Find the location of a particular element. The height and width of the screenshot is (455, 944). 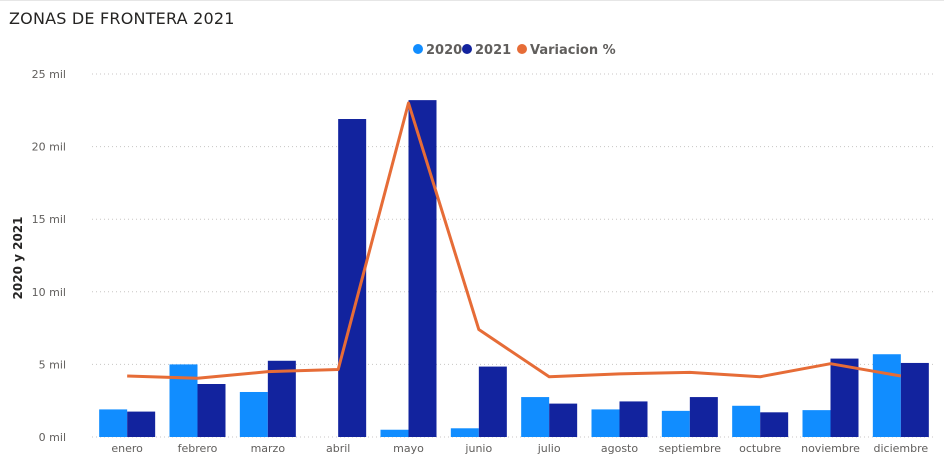

bar-2020-octubre is located at coordinates (746, 421).